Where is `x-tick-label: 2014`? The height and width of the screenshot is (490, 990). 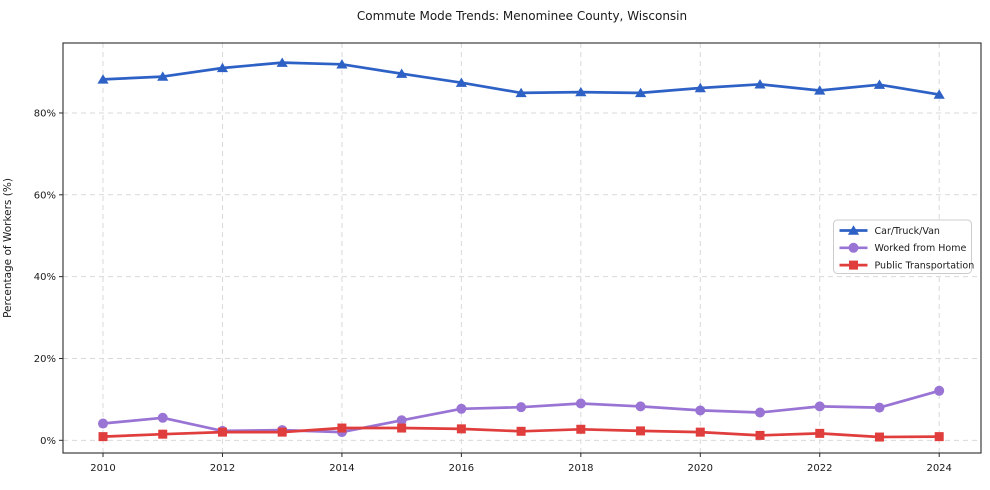
x-tick-label: 2014 is located at coordinates (341, 468).